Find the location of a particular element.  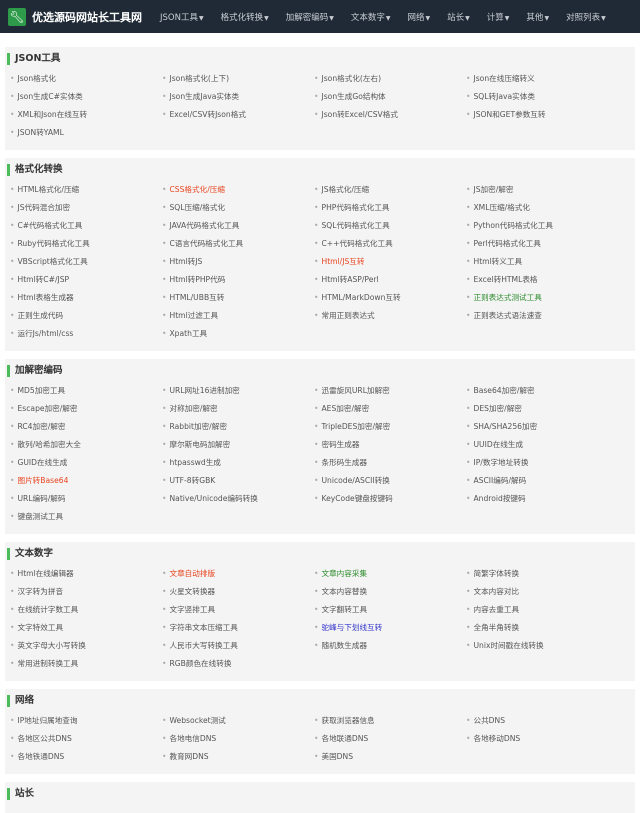

tool-link: • 美国DNS is located at coordinates (390, 761).